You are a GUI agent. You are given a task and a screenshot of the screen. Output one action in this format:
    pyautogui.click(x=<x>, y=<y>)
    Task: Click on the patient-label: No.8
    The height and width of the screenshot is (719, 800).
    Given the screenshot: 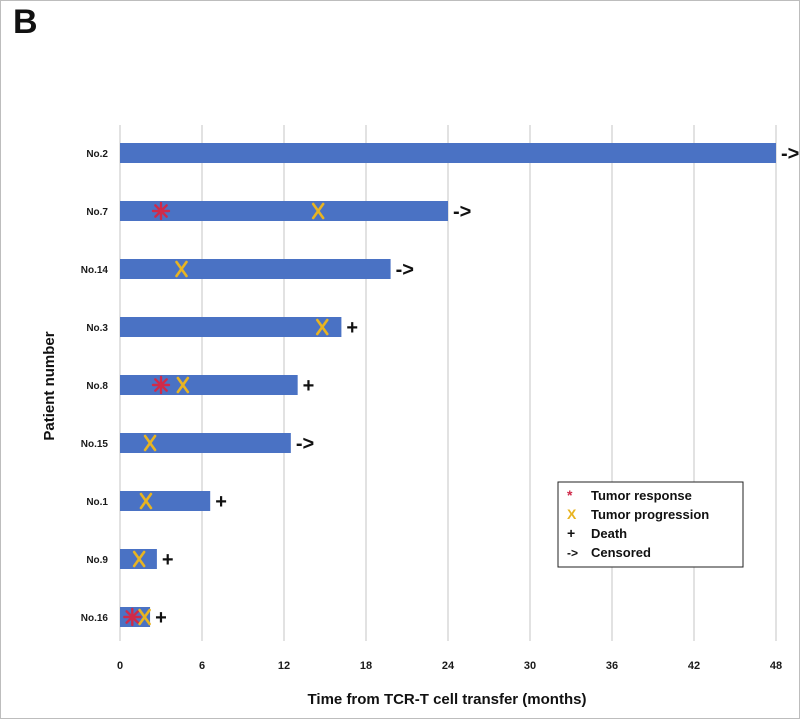 What is the action you would take?
    pyautogui.click(x=97, y=386)
    